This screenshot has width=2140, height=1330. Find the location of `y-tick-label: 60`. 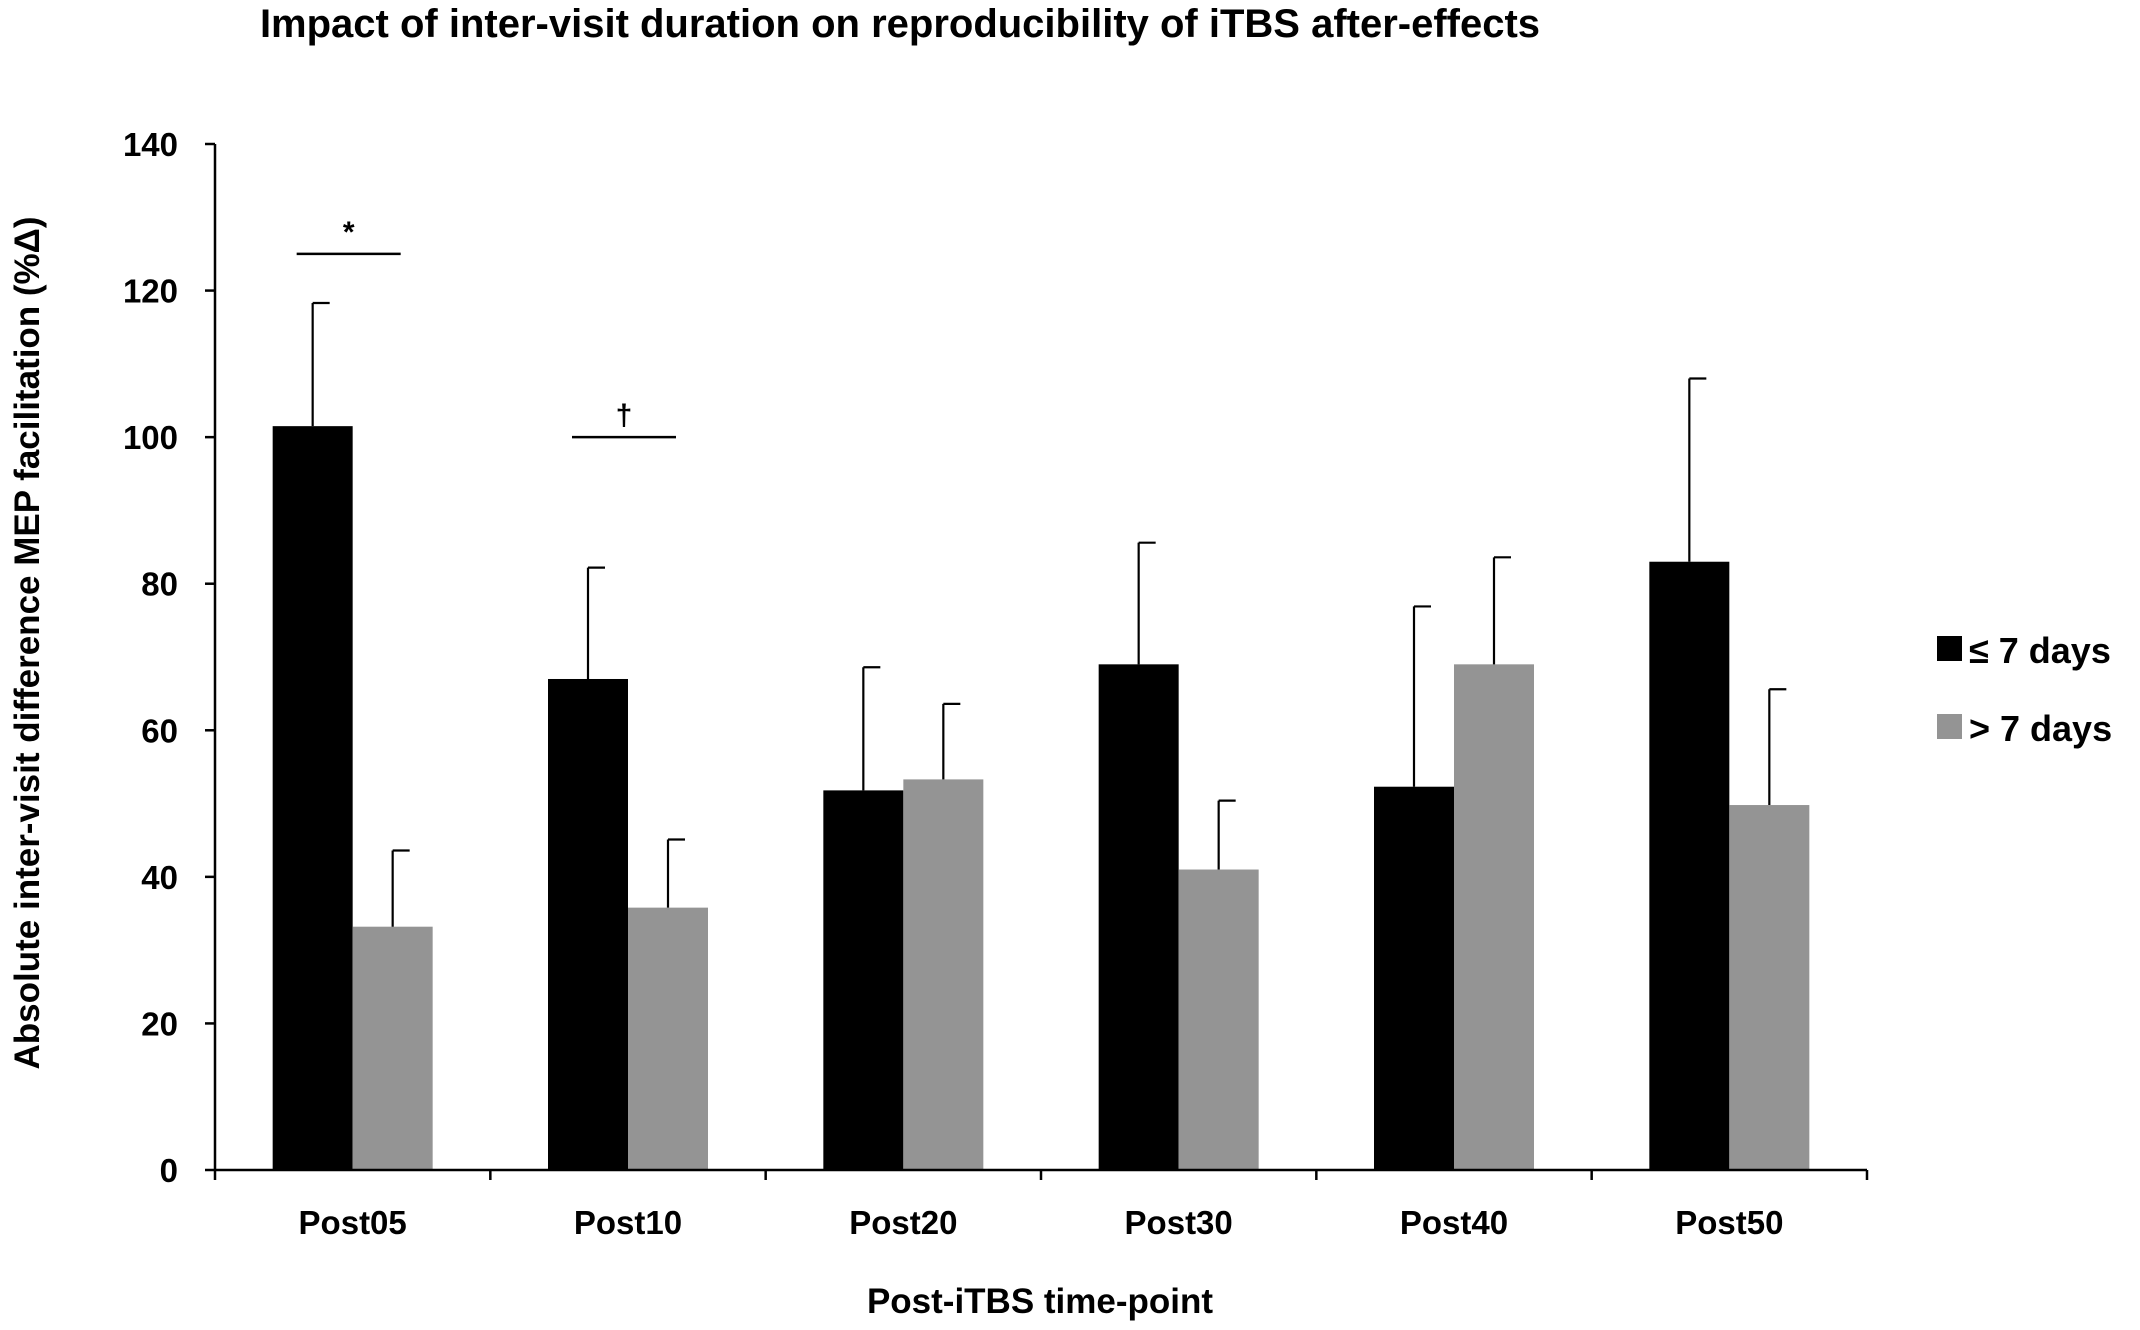

y-tick-label: 60 is located at coordinates (159, 730).